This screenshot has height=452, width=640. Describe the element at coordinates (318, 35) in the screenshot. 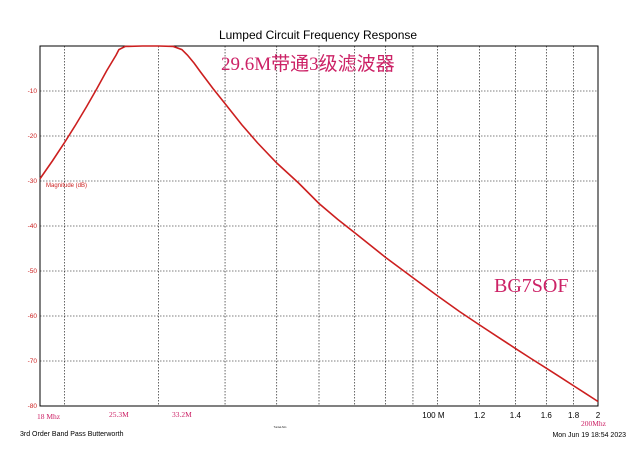

I see `chart-title: Lumped Circuit Frequency Response` at that location.